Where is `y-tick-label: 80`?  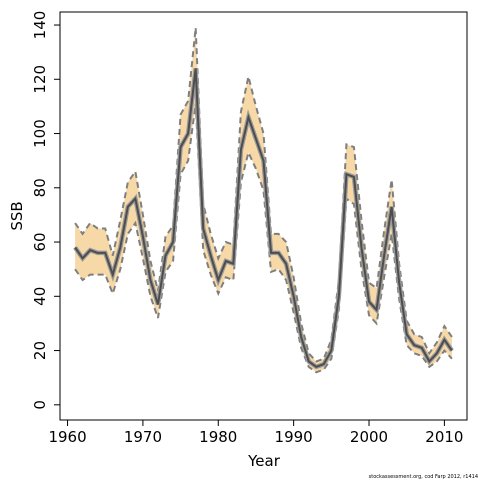 y-tick-label: 80 is located at coordinates (40, 187).